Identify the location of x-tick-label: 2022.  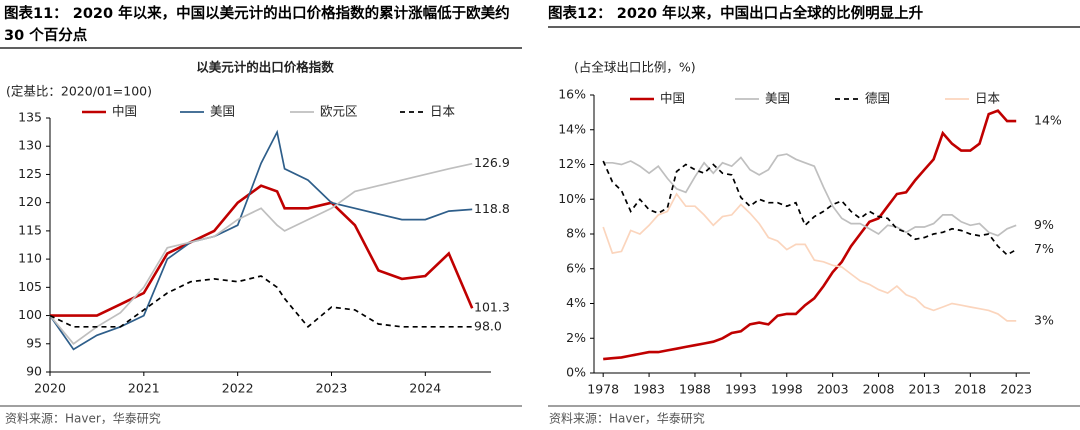
(238, 388).